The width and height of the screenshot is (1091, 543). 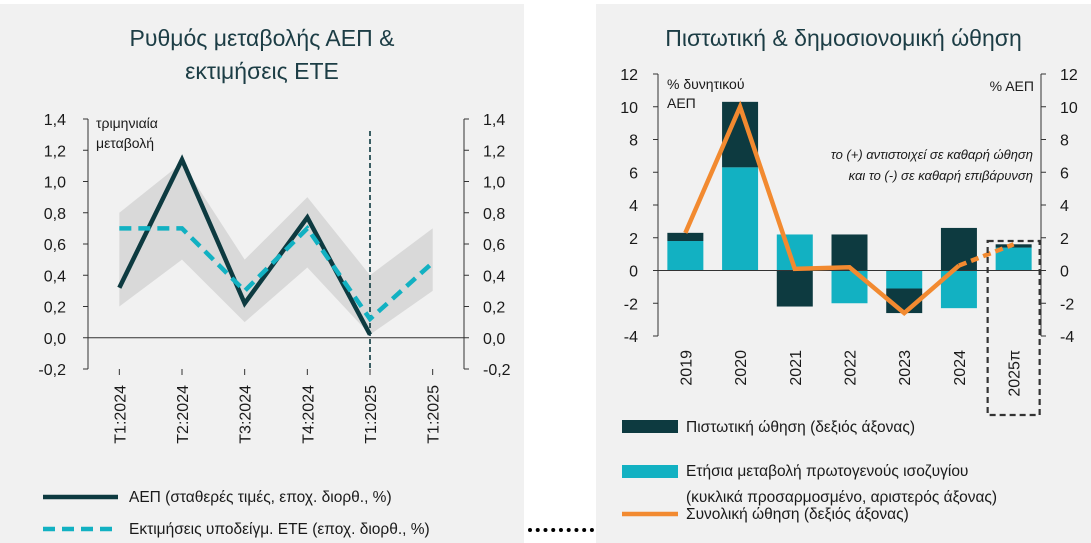 I want to click on legend-swatch-primary, so click(x=650, y=471).